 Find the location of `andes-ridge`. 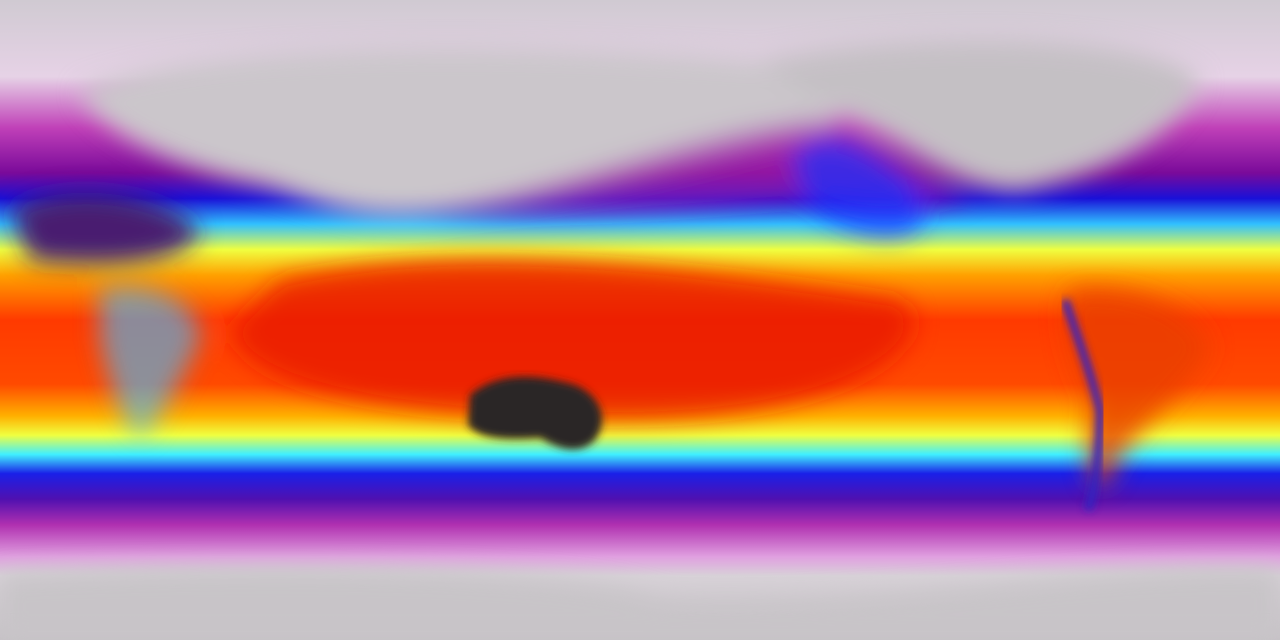

andes-ridge is located at coordinates (1083, 405).